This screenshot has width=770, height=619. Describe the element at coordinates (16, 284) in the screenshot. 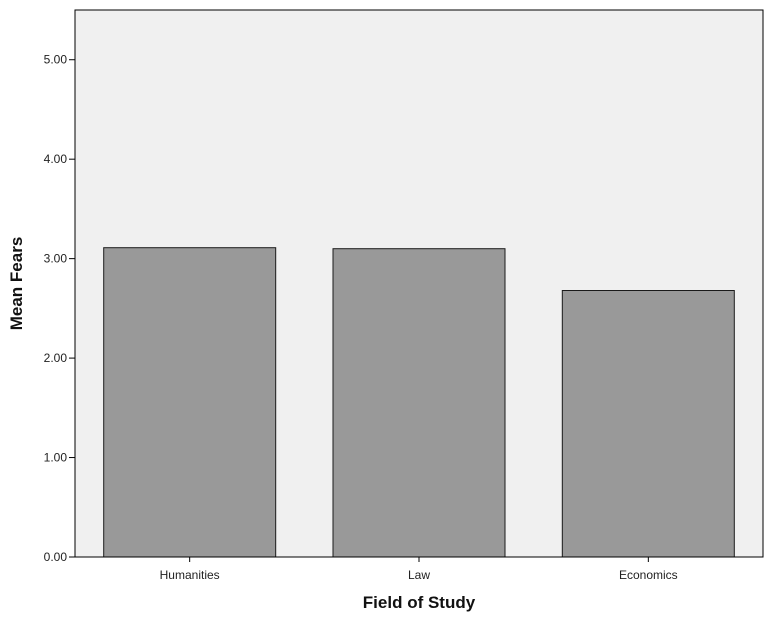

I see `y-axis-title: Mean Fears` at that location.